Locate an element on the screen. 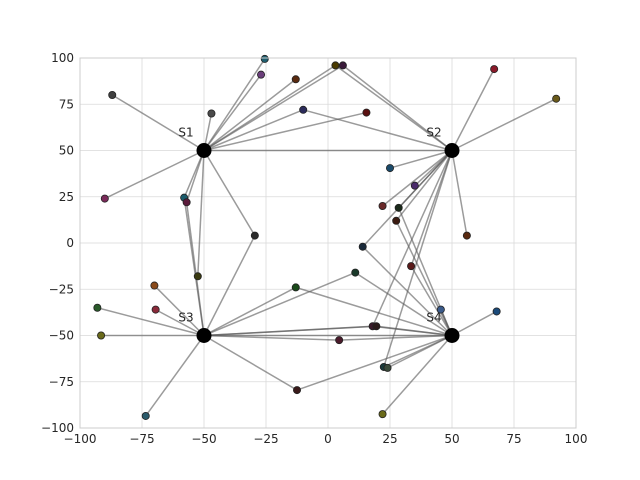 The height and width of the screenshot is (480, 640). x-tick-label: 0 is located at coordinates (328, 439).